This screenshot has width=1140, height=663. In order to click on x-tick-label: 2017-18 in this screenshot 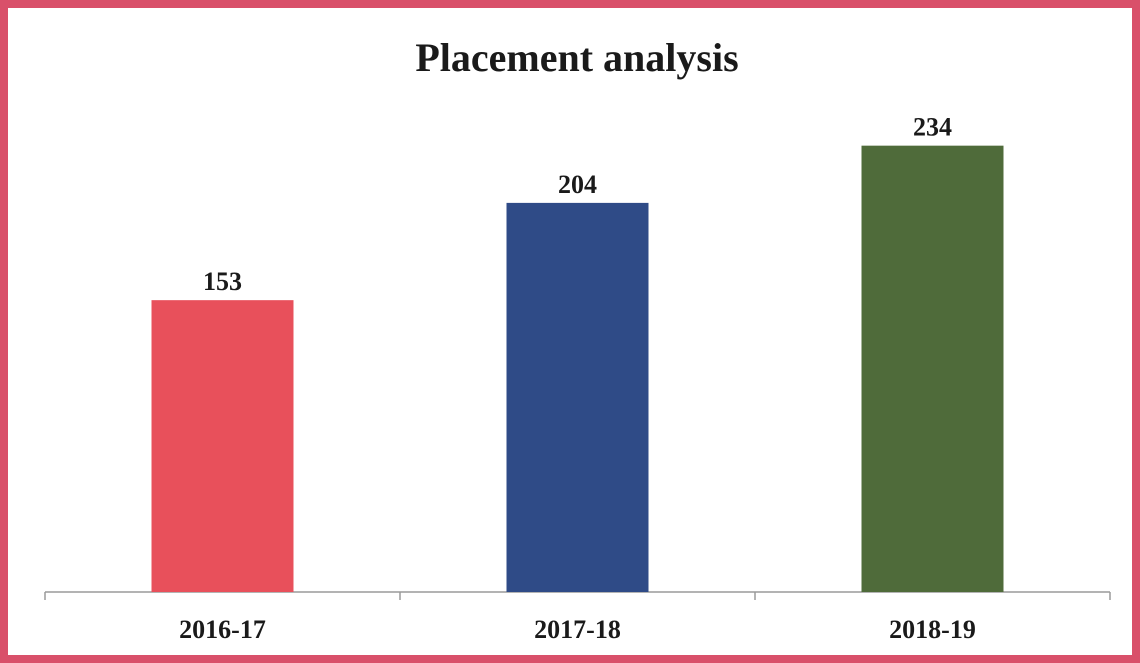, I will do `click(577, 629)`.